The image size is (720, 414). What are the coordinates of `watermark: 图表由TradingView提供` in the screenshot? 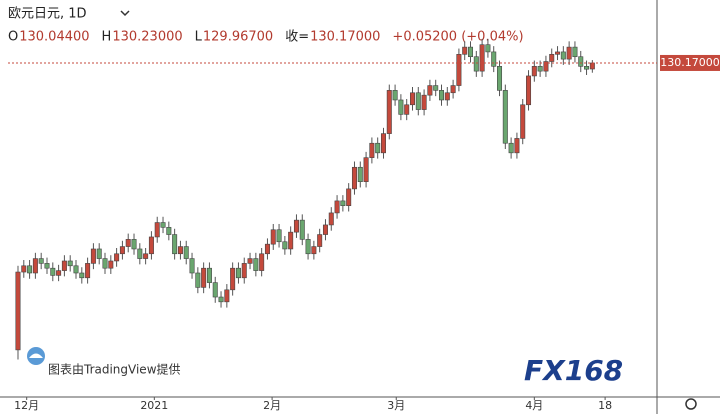 It's located at (104, 362).